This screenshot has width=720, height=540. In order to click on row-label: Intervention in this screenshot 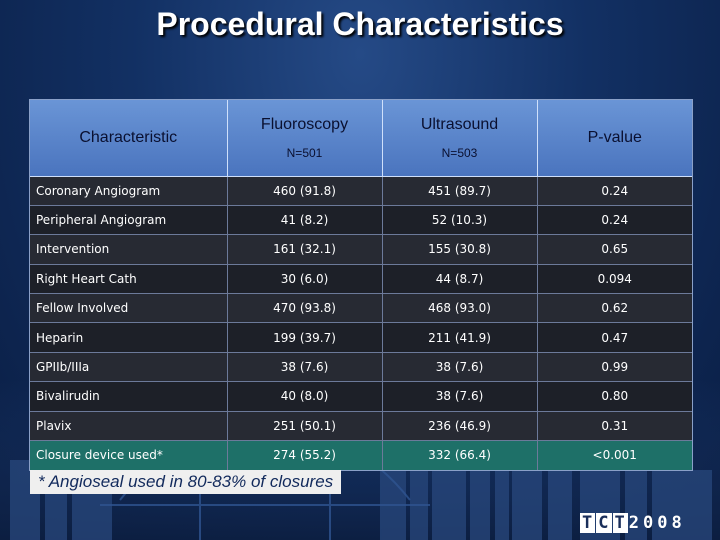, I will do `click(129, 249)`.